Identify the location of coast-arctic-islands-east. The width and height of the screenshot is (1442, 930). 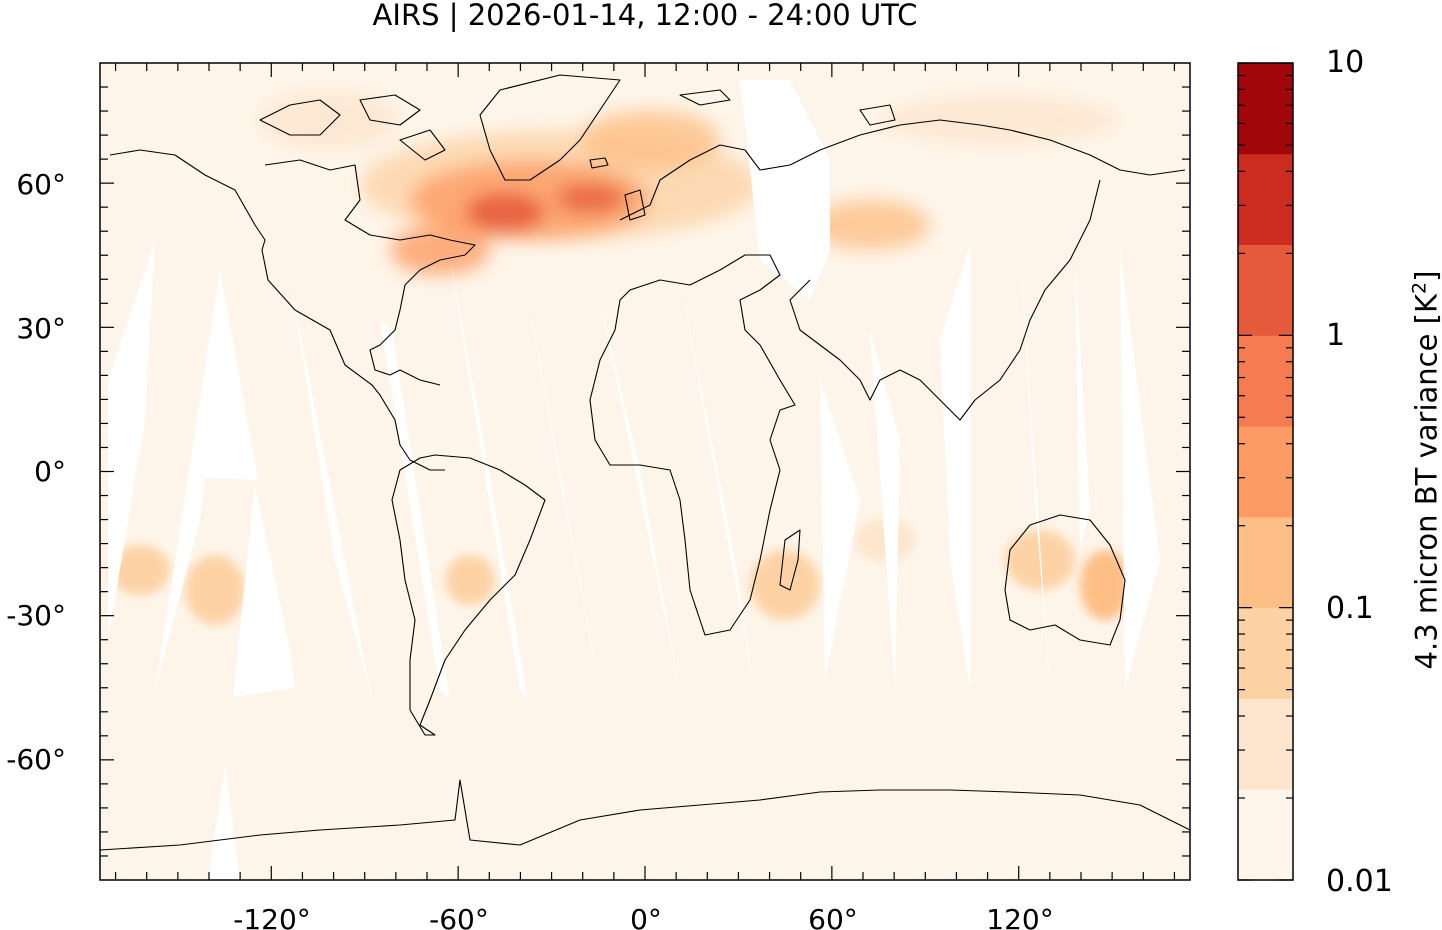
(787, 107).